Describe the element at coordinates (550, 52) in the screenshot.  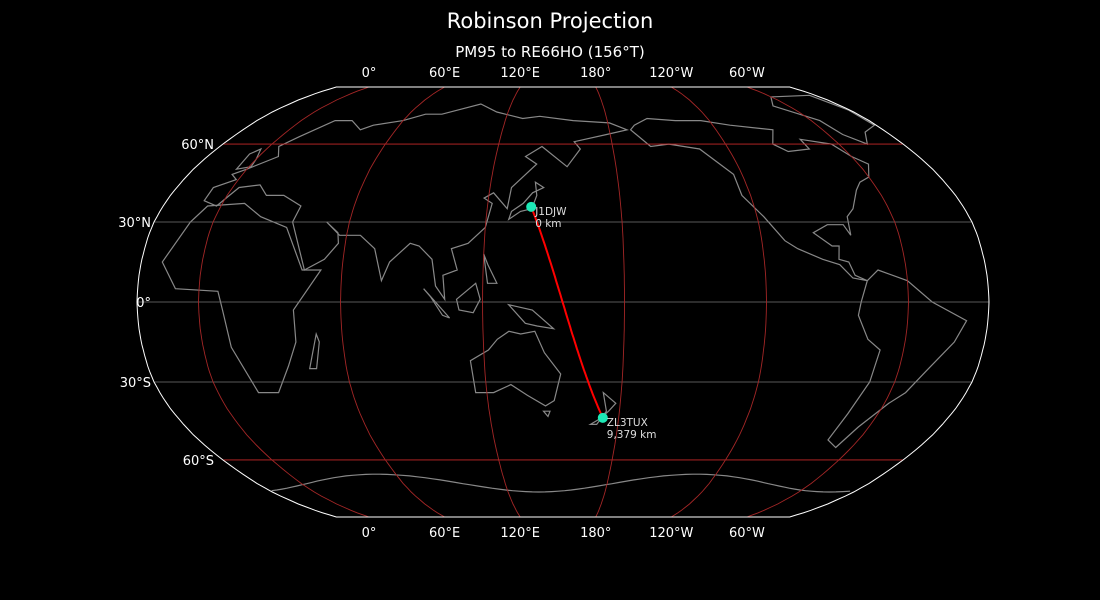
I see `chart-subtitle: PM95 to RE66HO (156°T)` at that location.